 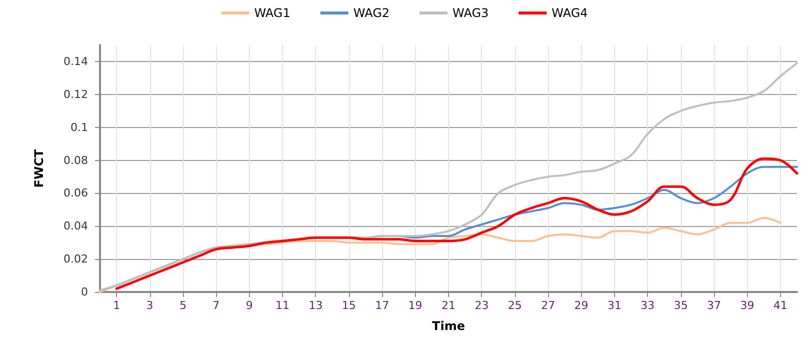 I want to click on x-tick-label: 37, so click(x=714, y=305).